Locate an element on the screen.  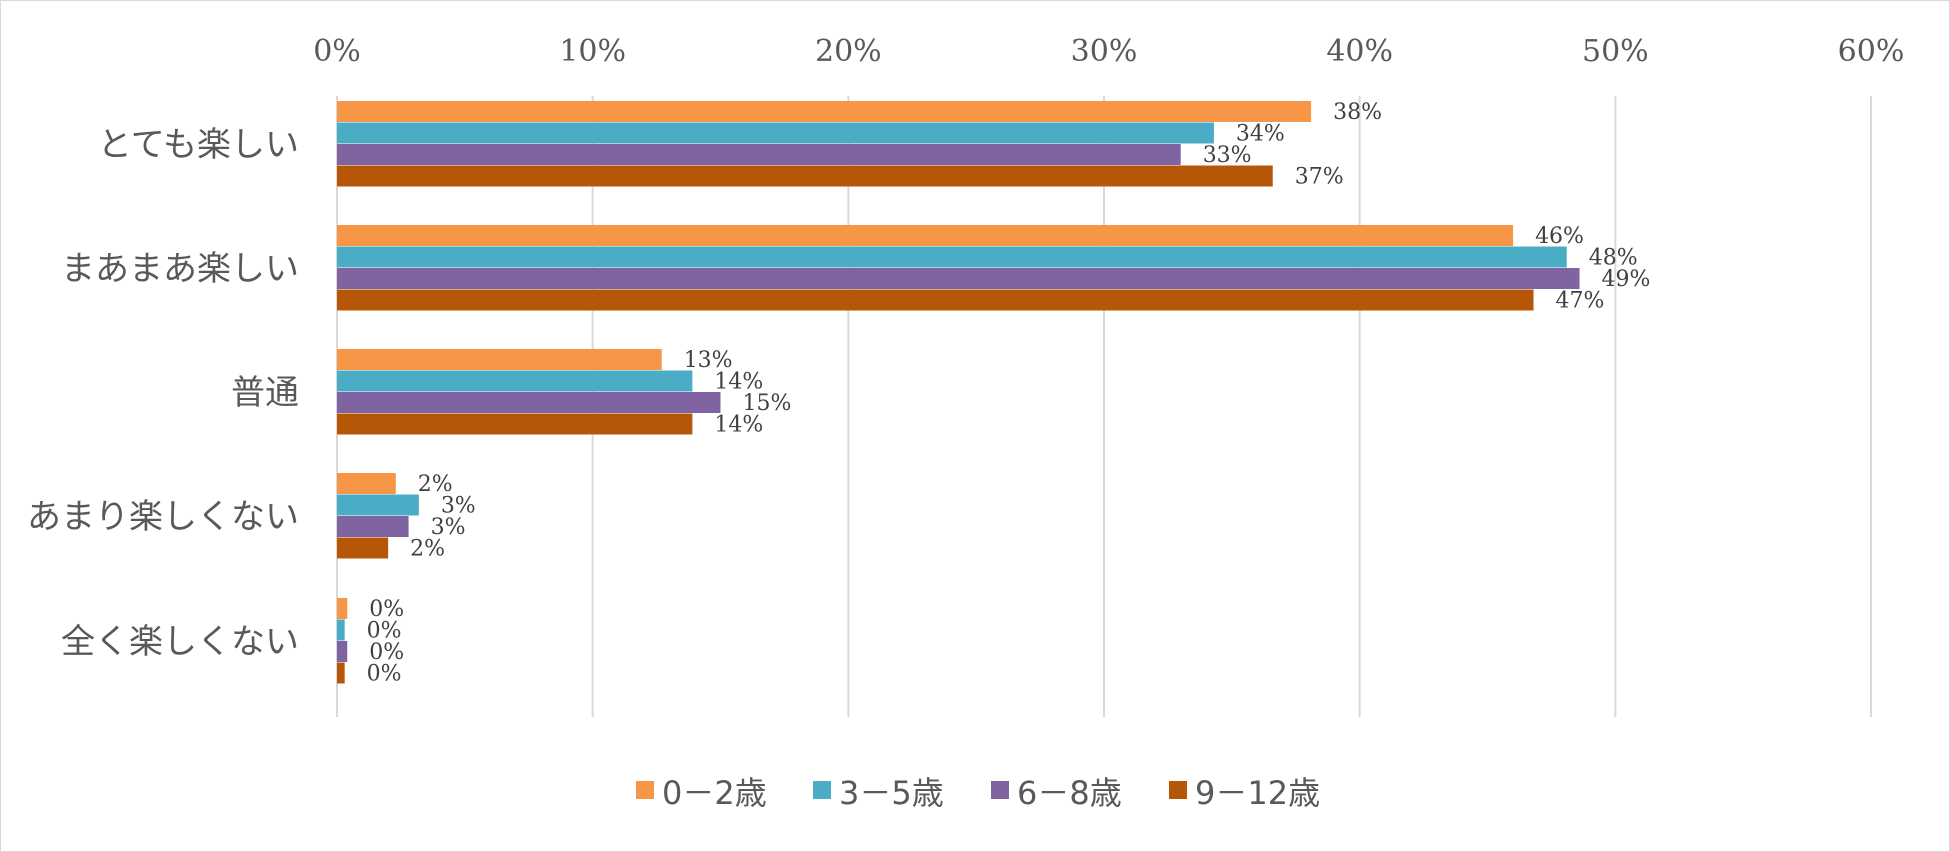
data-label: 13% is located at coordinates (708, 360).